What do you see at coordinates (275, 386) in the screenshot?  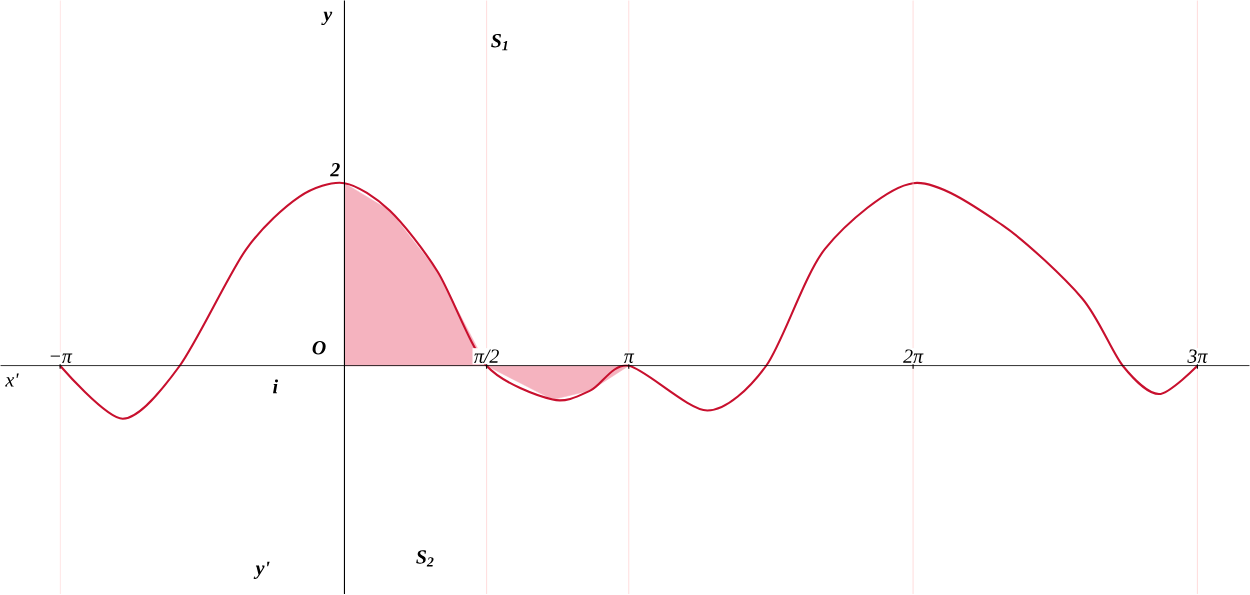 I see `annotation: i` at bounding box center [275, 386].